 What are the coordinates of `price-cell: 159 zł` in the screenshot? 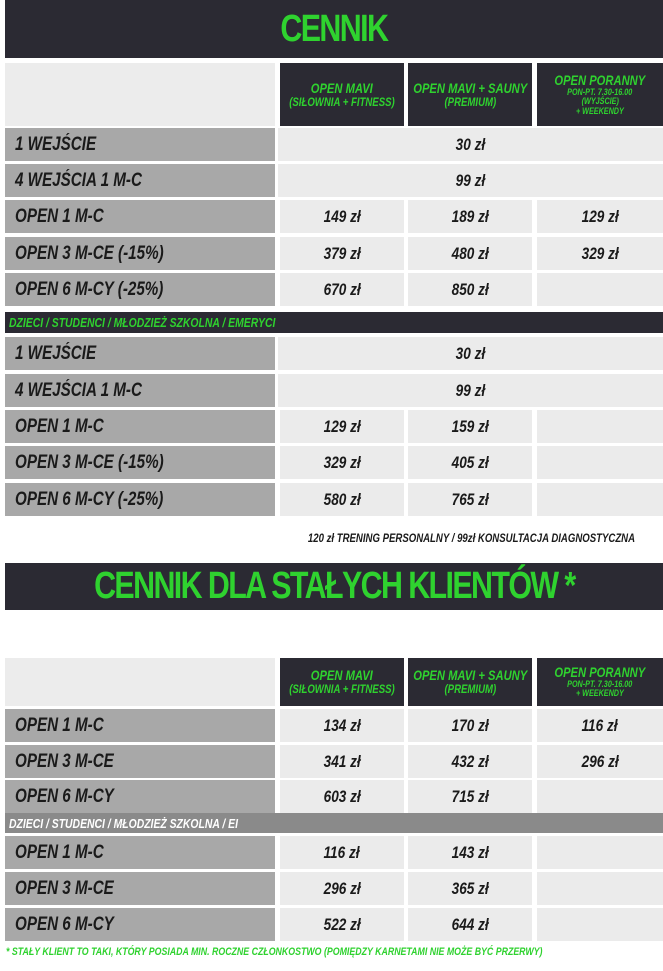 It's located at (470, 426).